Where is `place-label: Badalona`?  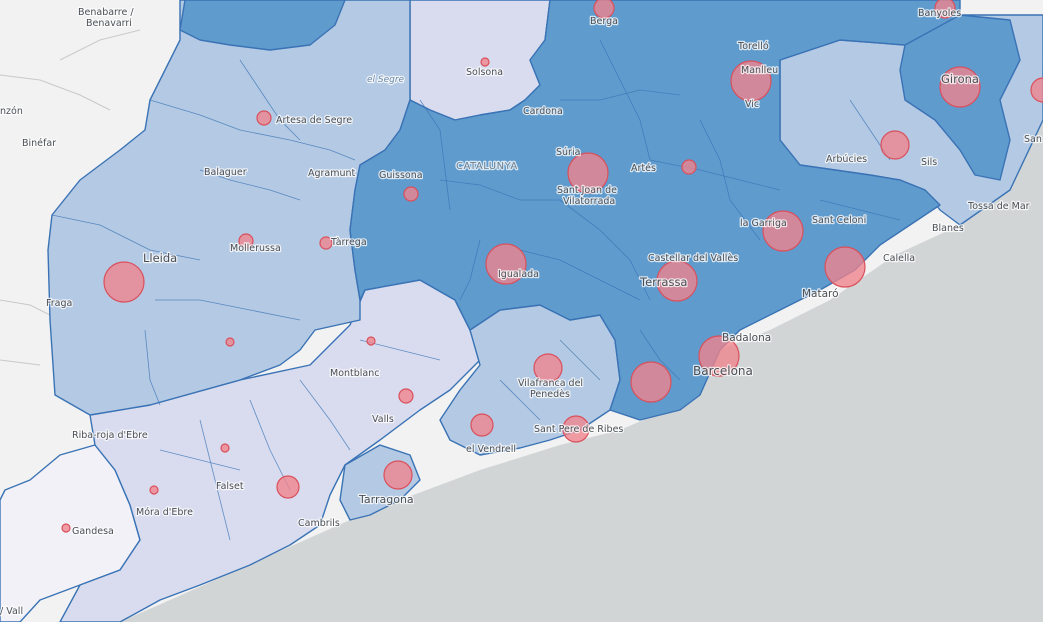
place-label: Badalona is located at coordinates (746, 338).